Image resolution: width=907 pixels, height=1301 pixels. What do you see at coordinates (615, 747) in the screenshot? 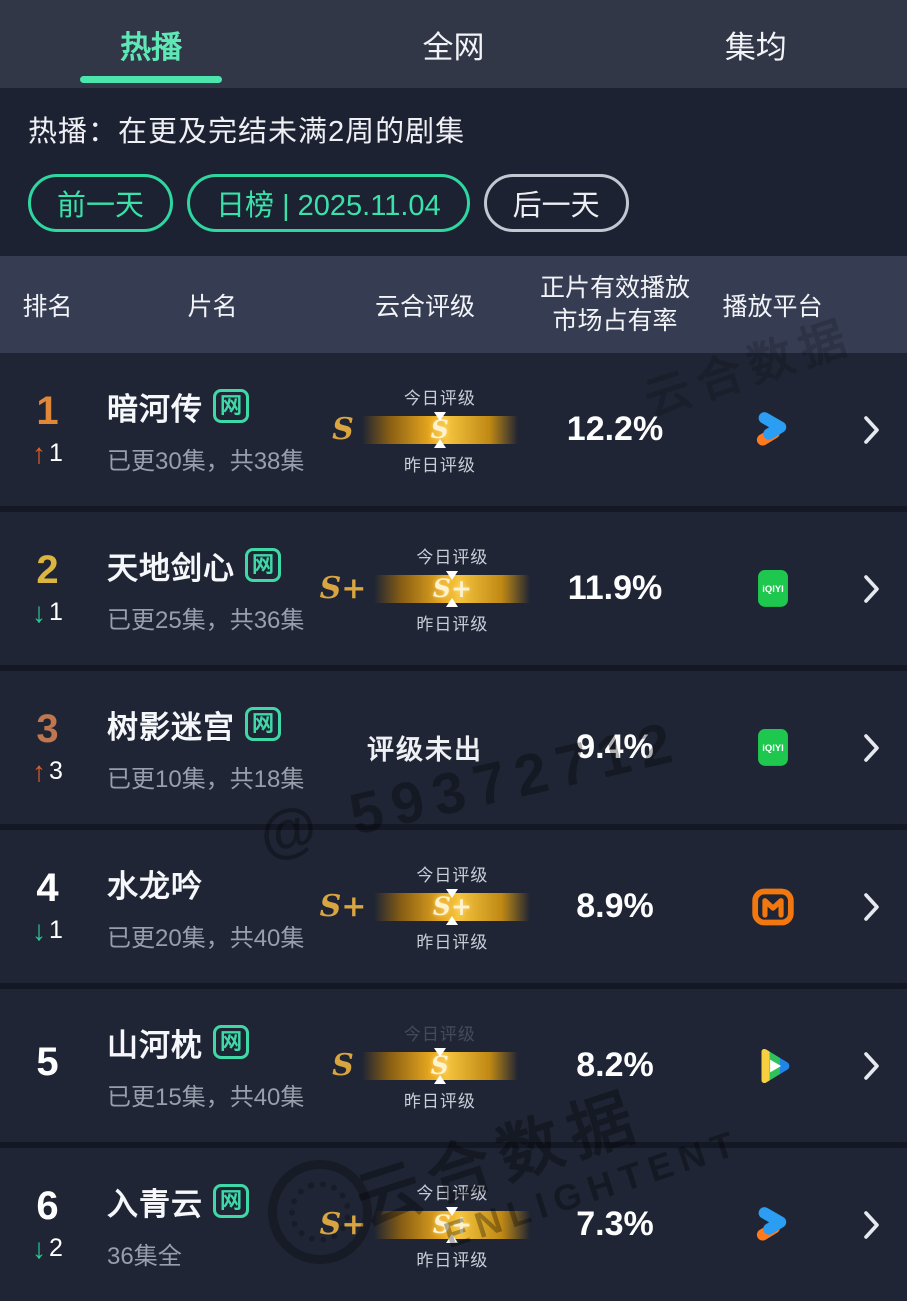
I see `market-share-value: 9.4%` at bounding box center [615, 747].